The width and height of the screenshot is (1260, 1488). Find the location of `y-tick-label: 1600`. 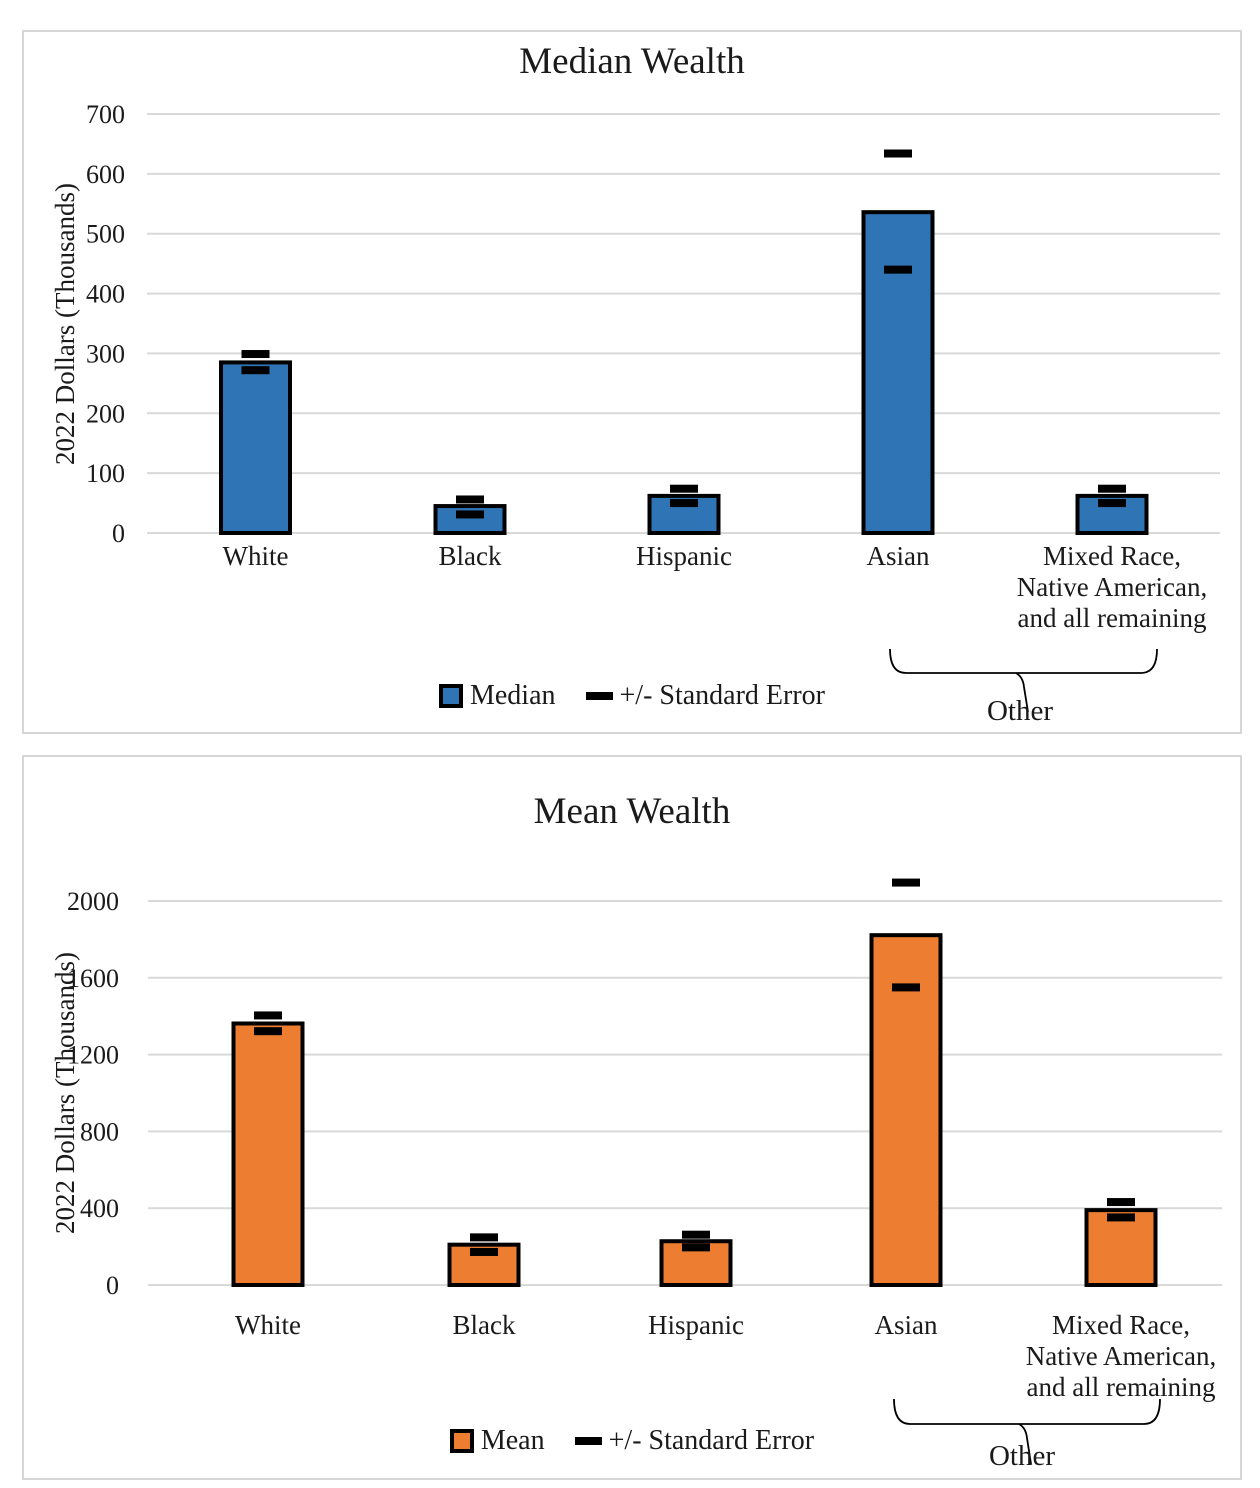

y-tick-label: 1600 is located at coordinates (93, 978).